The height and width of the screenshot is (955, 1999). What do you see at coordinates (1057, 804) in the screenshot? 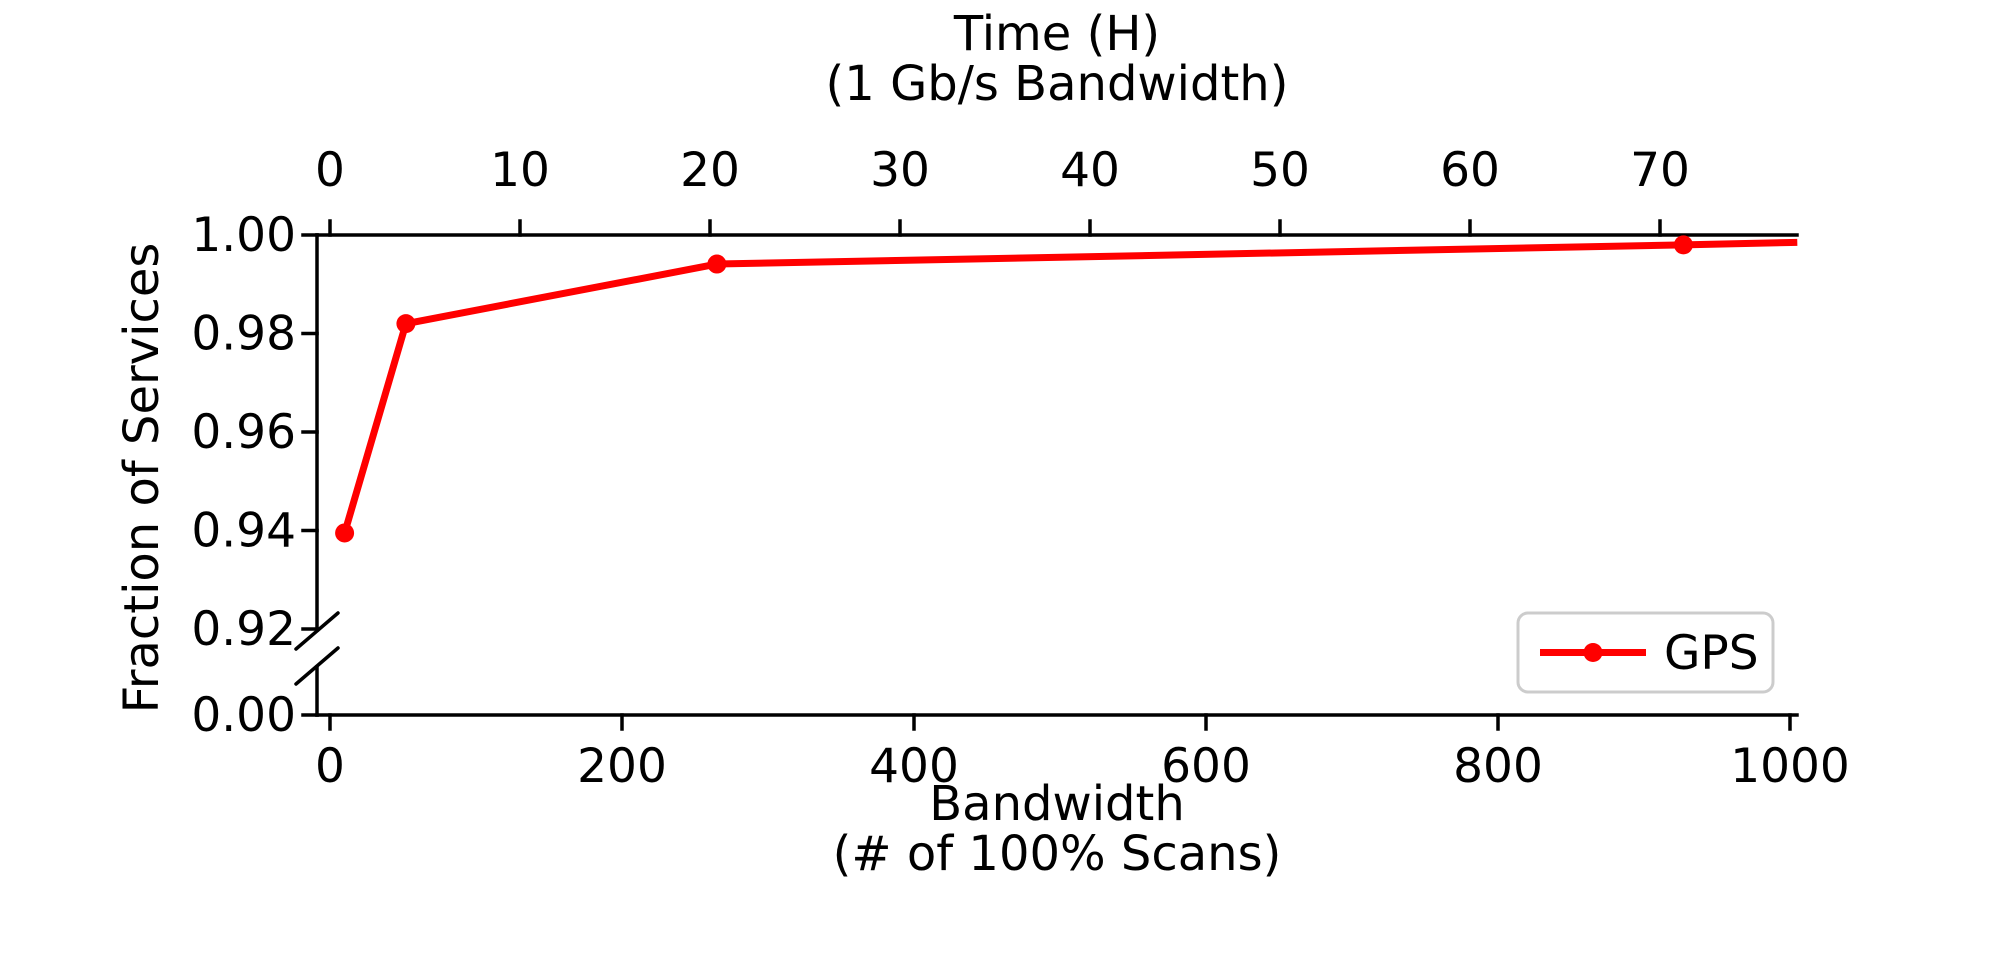
I see `bottom-axis-title-line1: Bandwidth` at bounding box center [1057, 804].